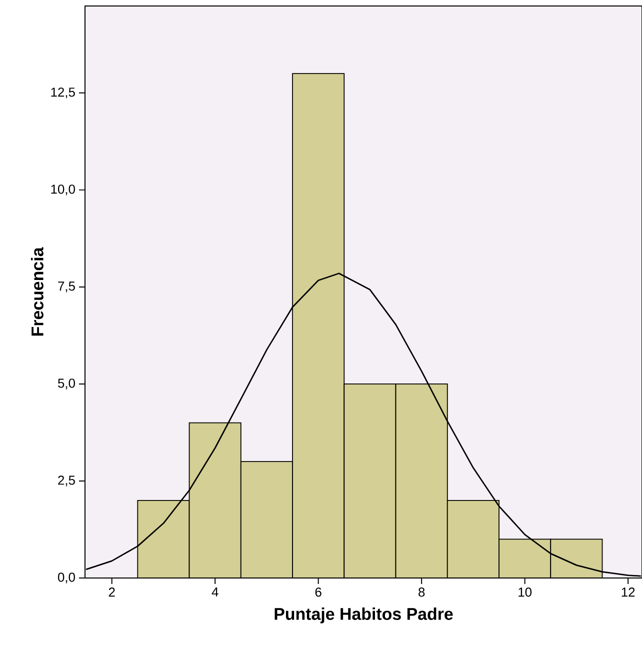 This screenshot has height=645, width=642. Describe the element at coordinates (66, 384) in the screenshot. I see `y-tick-label: 5,0` at that location.